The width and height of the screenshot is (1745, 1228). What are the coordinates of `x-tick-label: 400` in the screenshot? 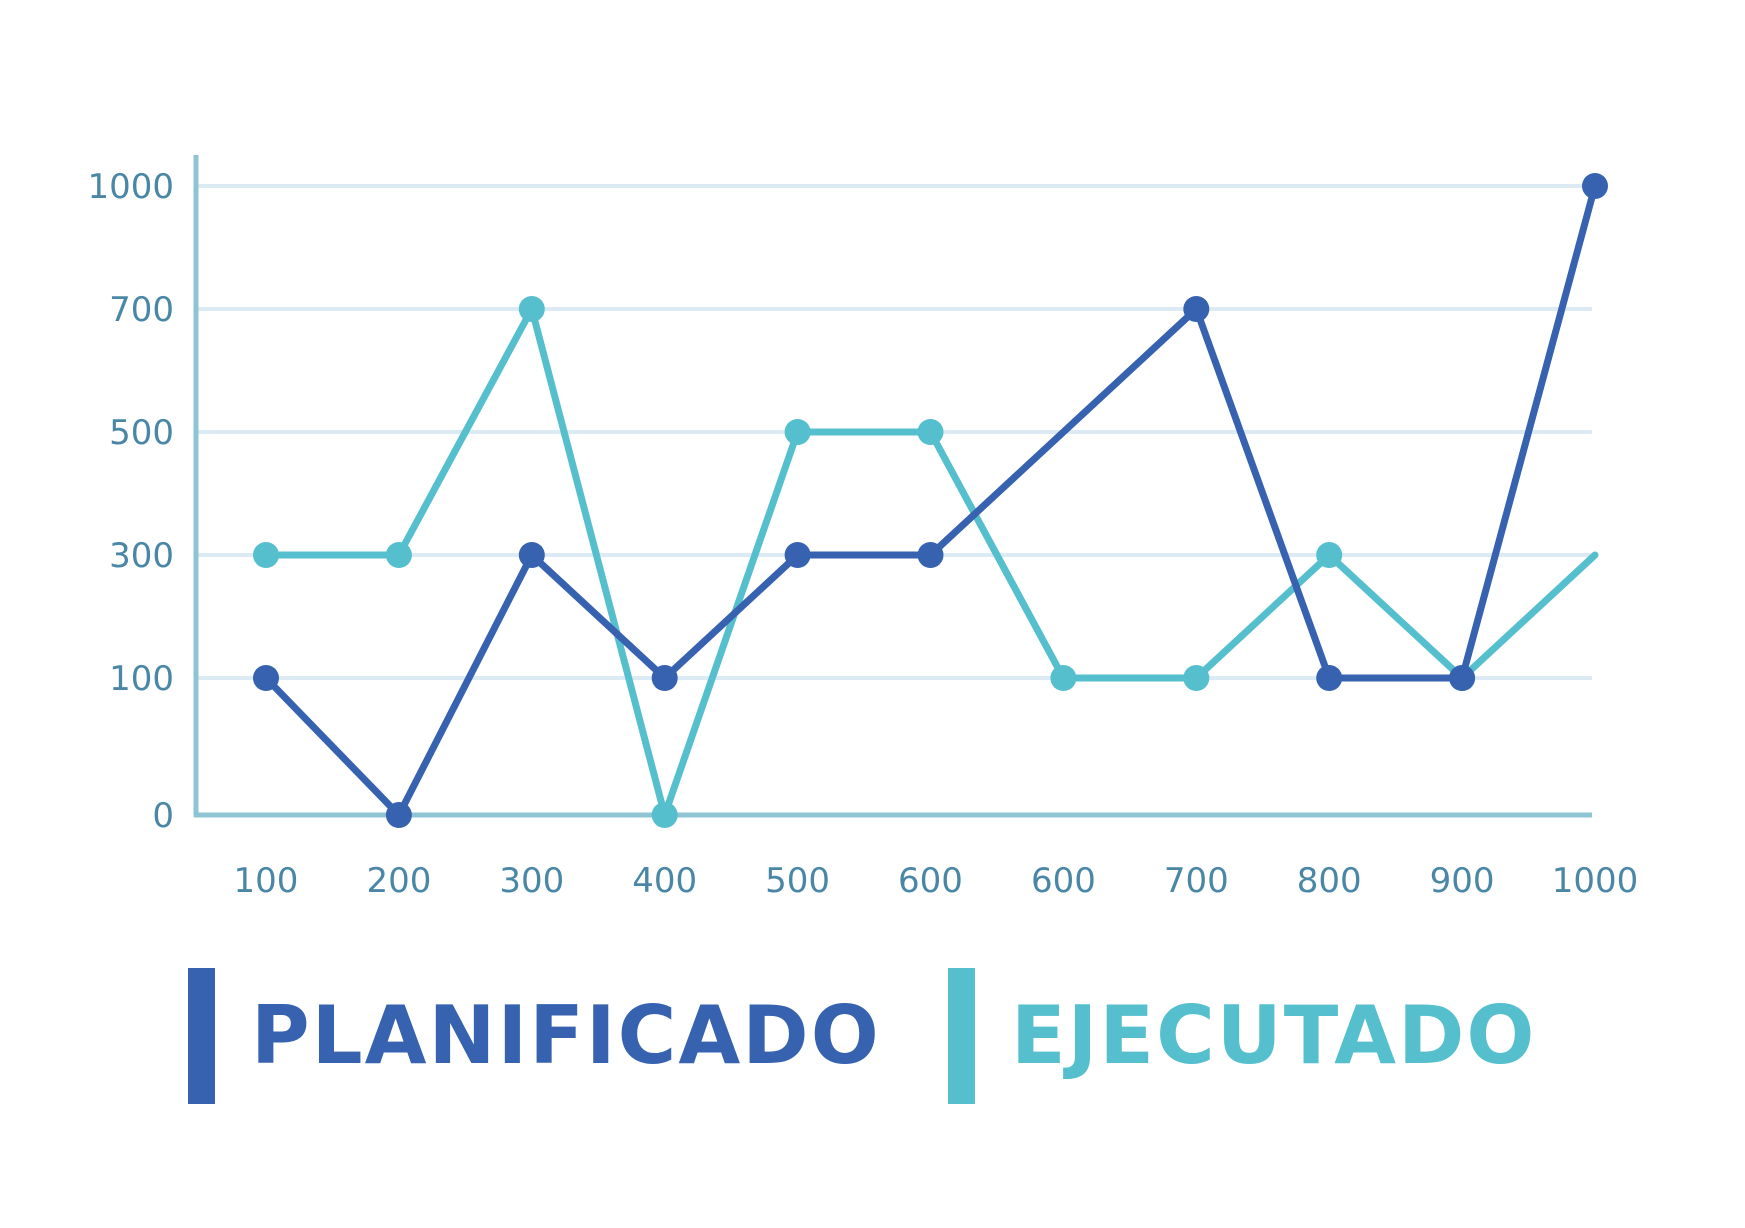 It's located at (664, 881).